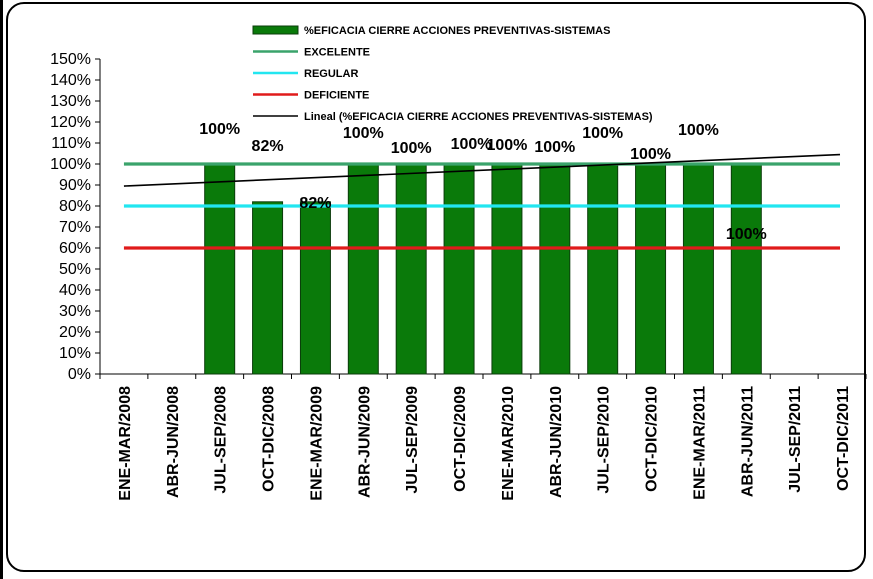  I want to click on category-label: ABR-JUN/2009, so click(364, 442).